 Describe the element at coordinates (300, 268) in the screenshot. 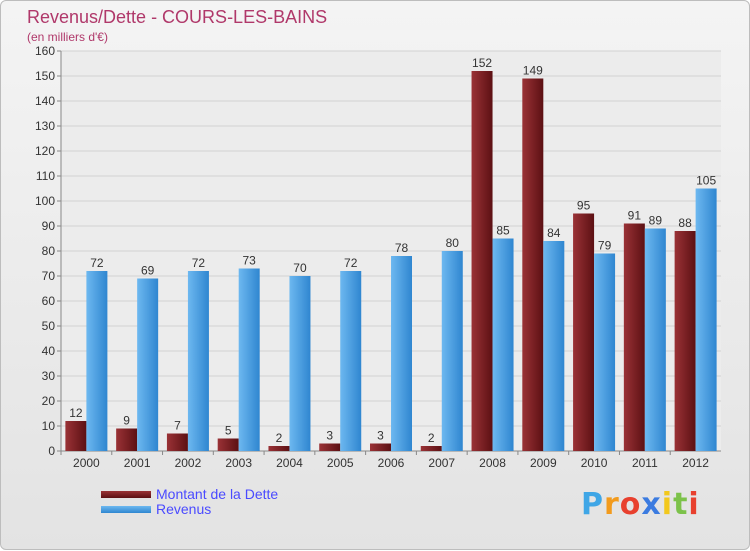

I see `data-label-revenus: 70` at that location.